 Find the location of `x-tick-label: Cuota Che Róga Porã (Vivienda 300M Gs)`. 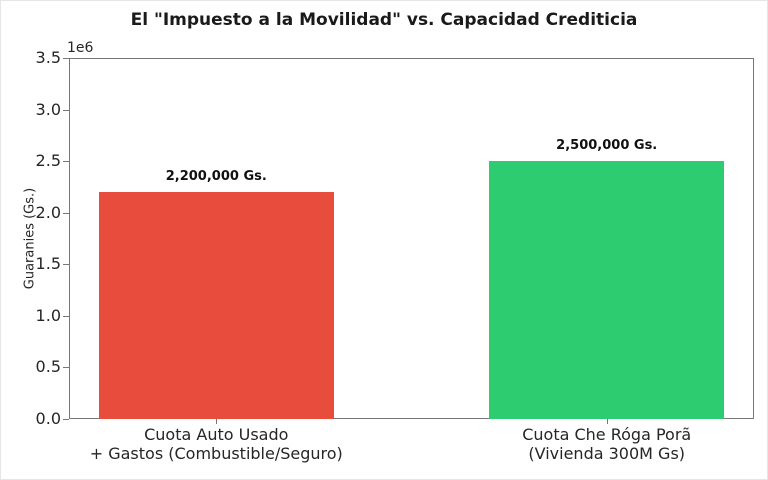

x-tick-label: Cuota Che Róga Porã (Vivienda 300M Gs) is located at coordinates (607, 444).